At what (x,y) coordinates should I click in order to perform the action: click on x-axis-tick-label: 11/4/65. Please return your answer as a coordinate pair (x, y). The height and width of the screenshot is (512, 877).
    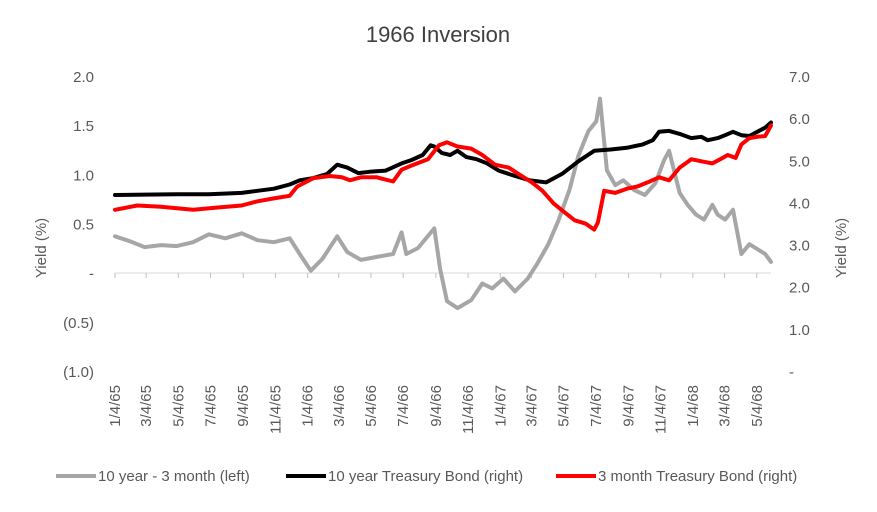
    Looking at the image, I should click on (275, 409).